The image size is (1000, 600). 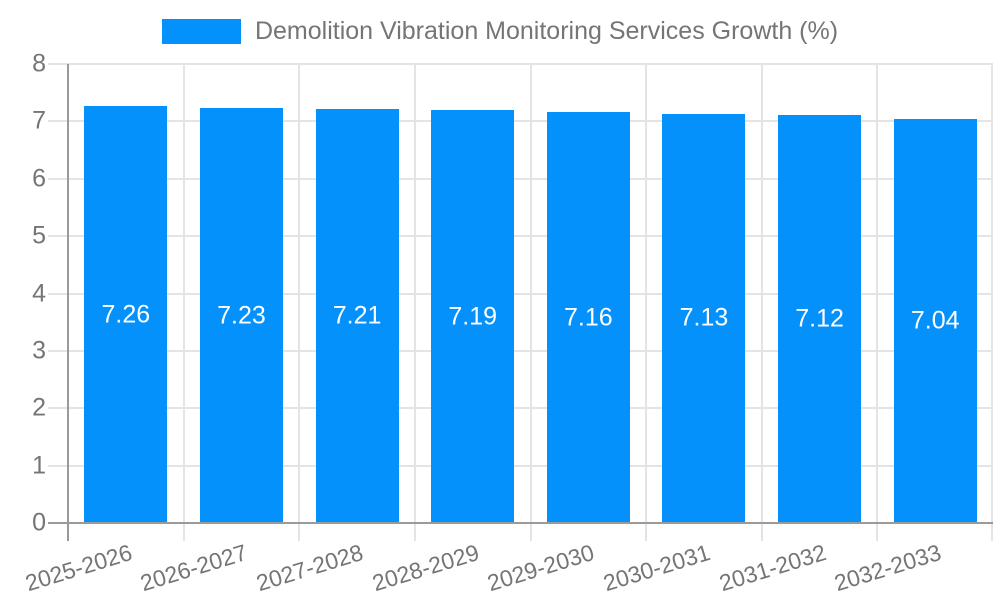 I want to click on y-tick-label: 7, so click(x=39, y=120).